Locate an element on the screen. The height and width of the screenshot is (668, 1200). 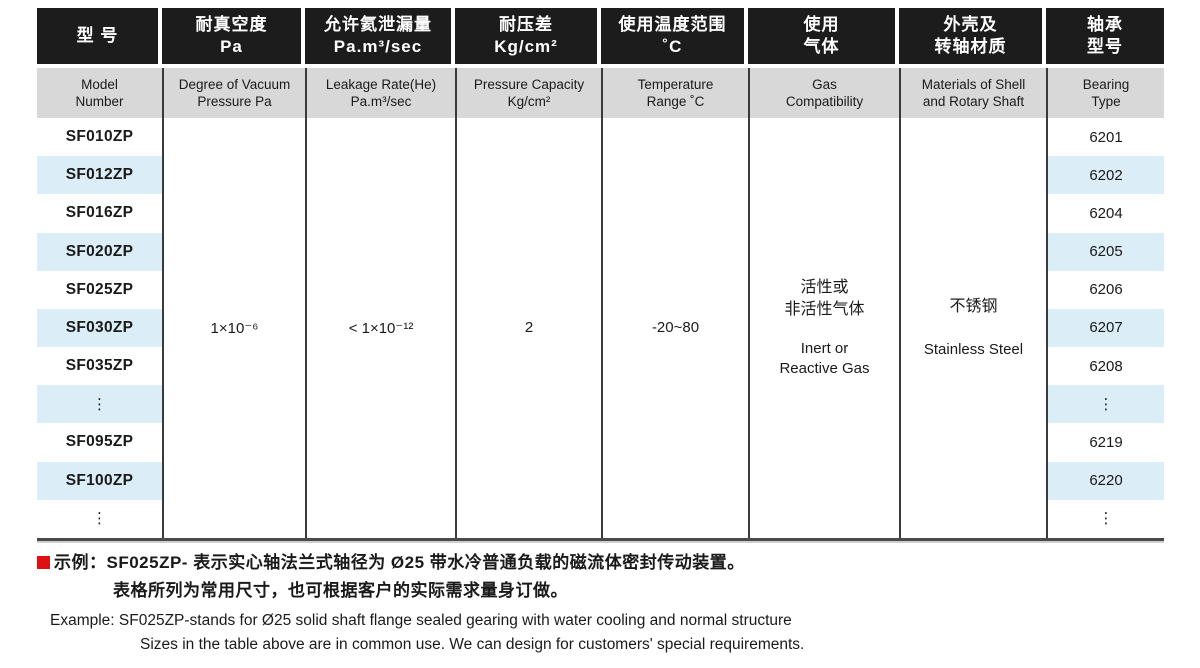
header-label: 耐压差 is located at coordinates (526, 24).